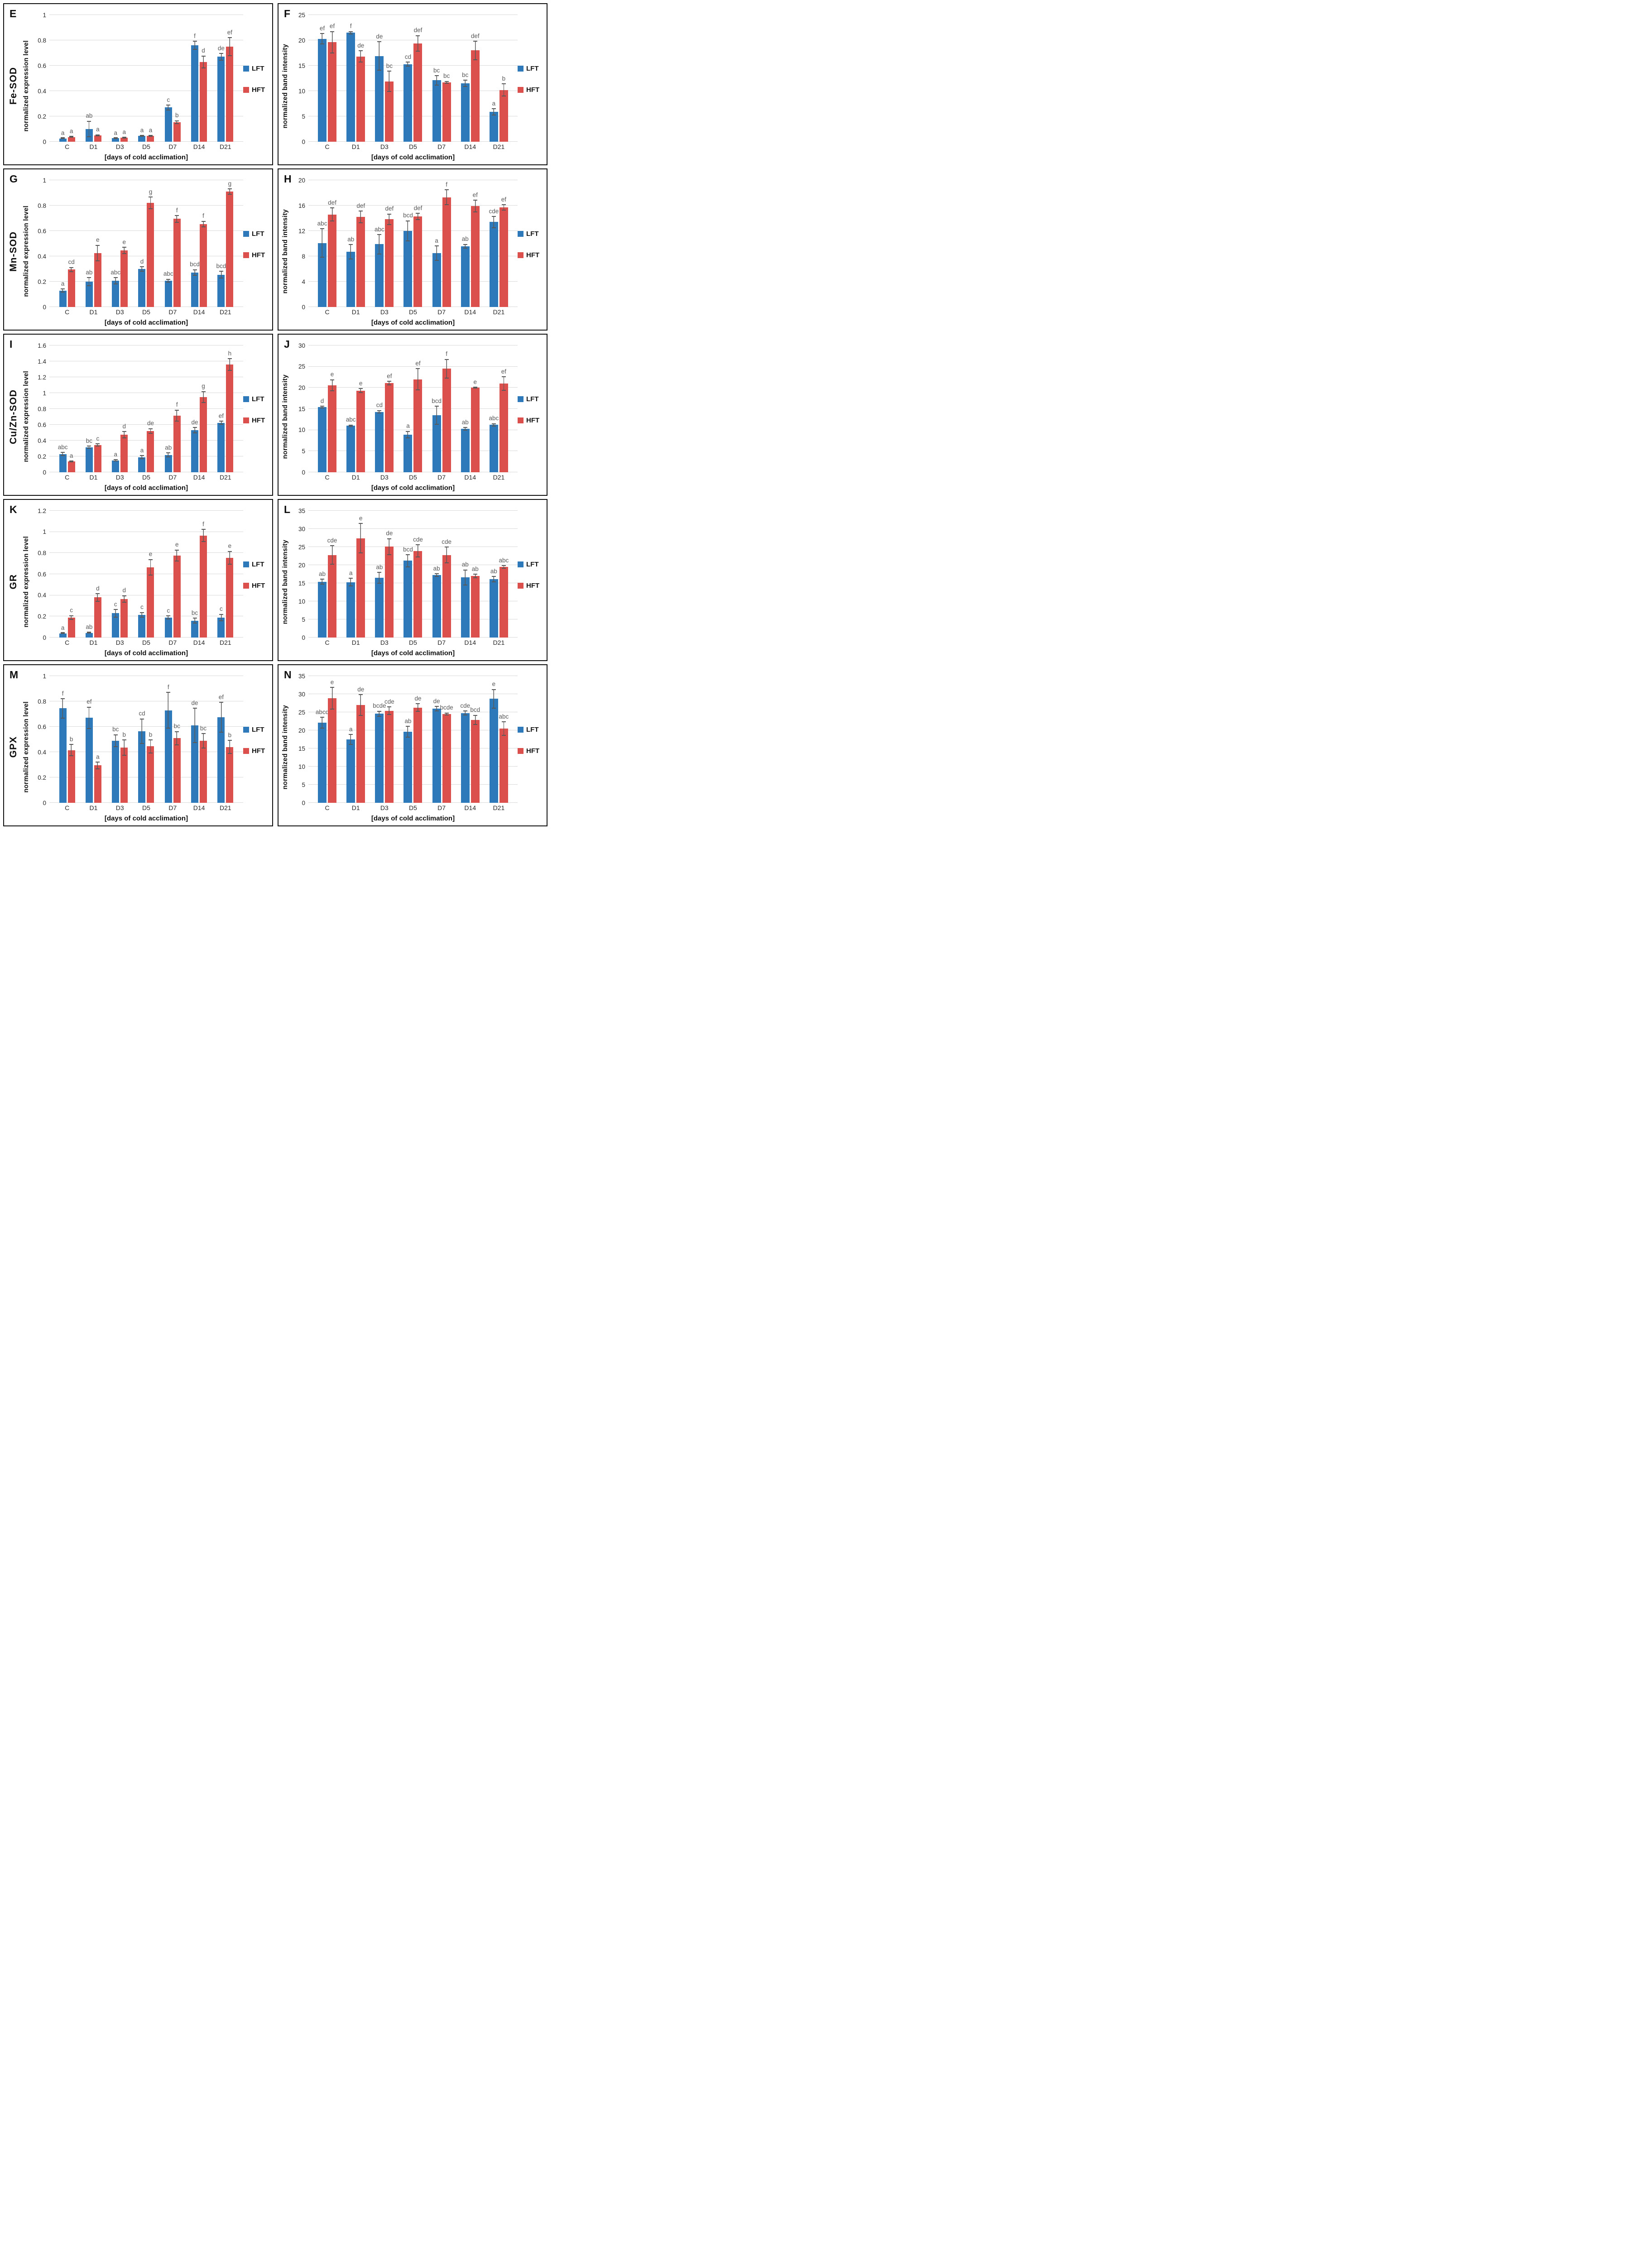 The height and width of the screenshot is (2264, 1652). Describe the element at coordinates (195, 629) in the screenshot. I see `bar-K-D14-lft` at that location.